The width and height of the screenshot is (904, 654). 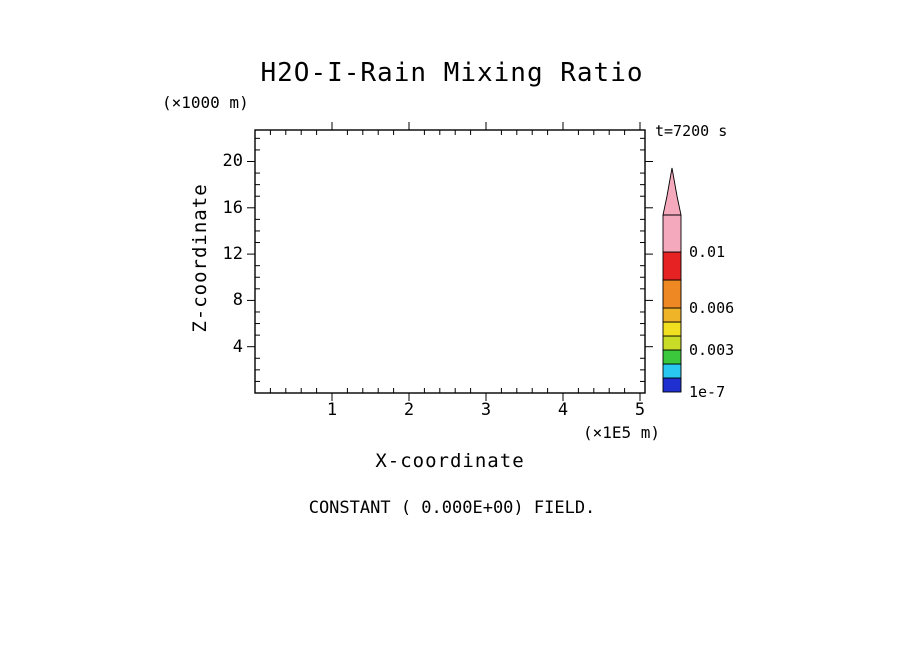 I want to click on field-caption: CONSTANT ( 0.000E+00) FIELD., so click(x=452, y=508).